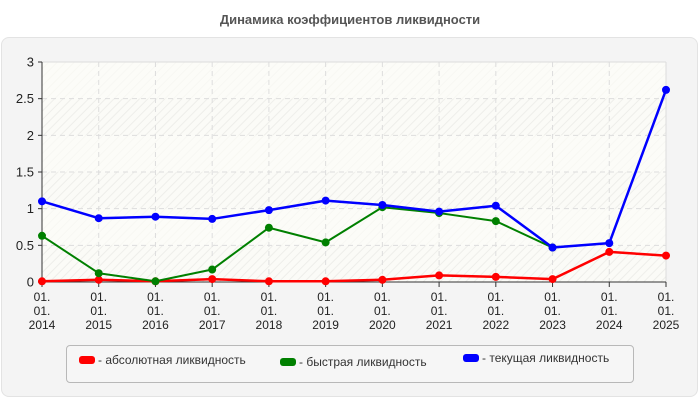  I want to click on x-tick-label: 2017, so click(212, 325).